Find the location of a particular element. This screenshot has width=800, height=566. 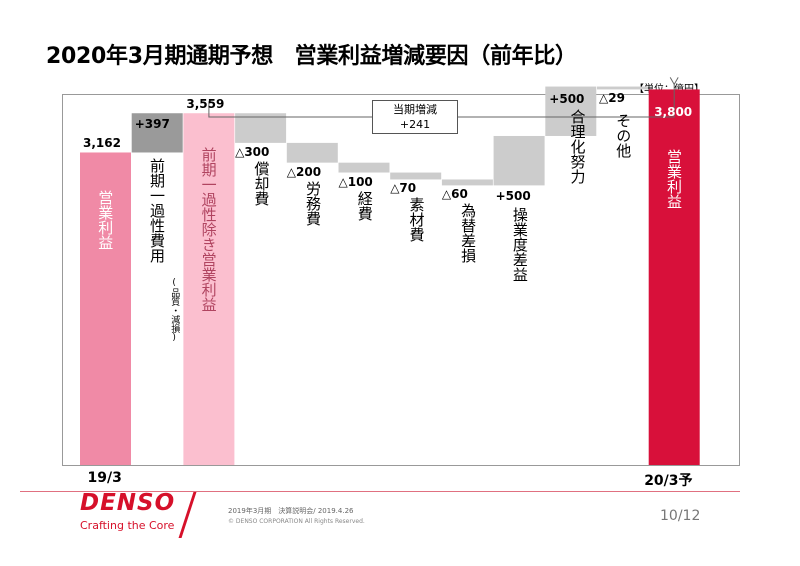

page-number: 10/12 is located at coordinates (680, 516).